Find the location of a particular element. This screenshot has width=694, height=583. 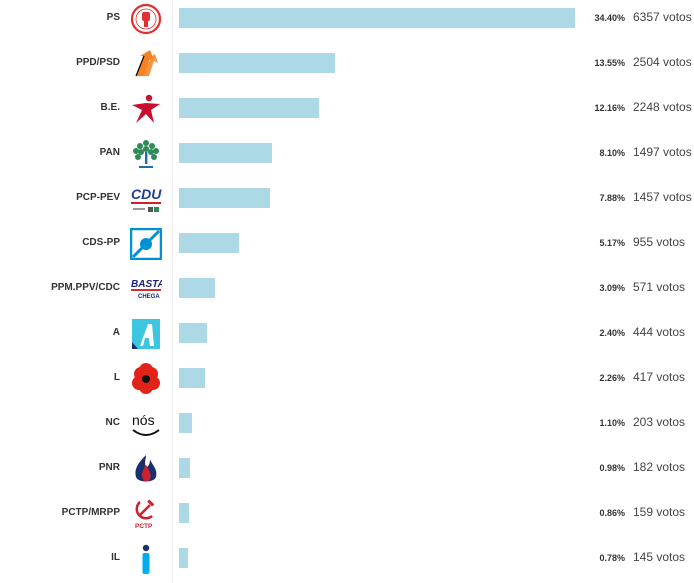

party-label: A is located at coordinates (116, 332).